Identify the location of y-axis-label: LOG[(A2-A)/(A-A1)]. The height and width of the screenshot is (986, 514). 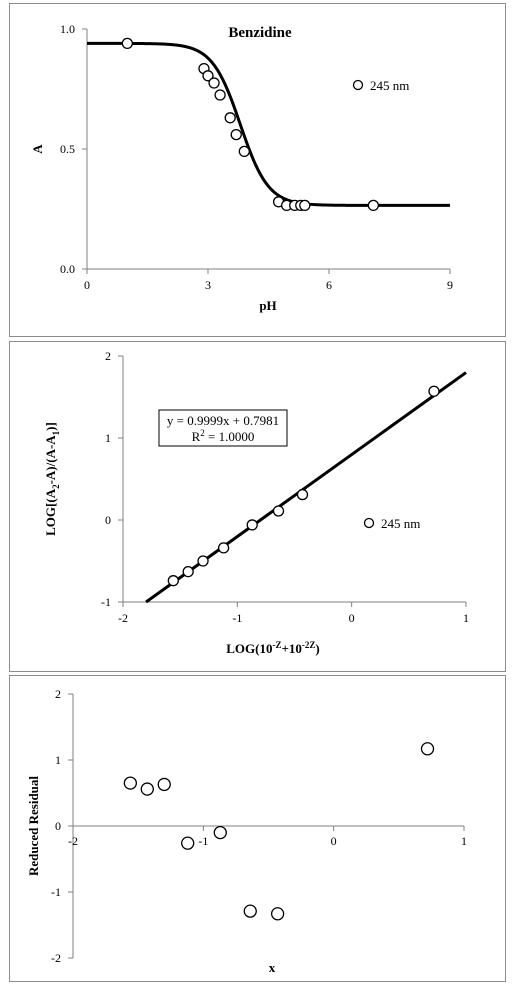
(52, 479).